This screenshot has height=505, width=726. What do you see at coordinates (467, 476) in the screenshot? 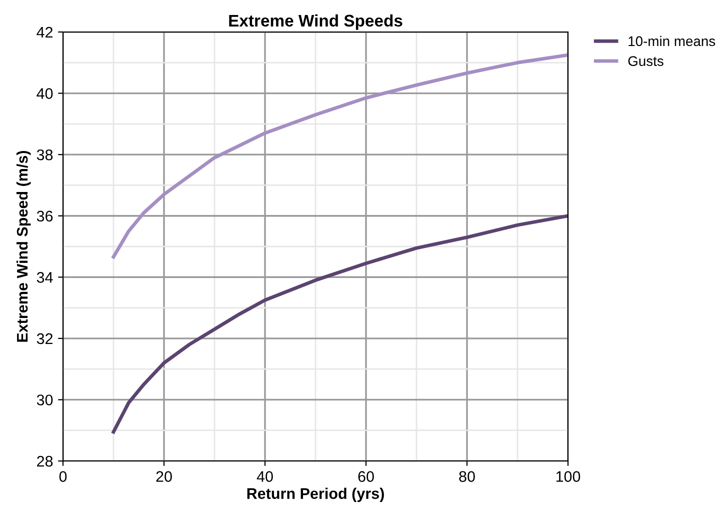
I see `x-tick-label: 80` at bounding box center [467, 476].